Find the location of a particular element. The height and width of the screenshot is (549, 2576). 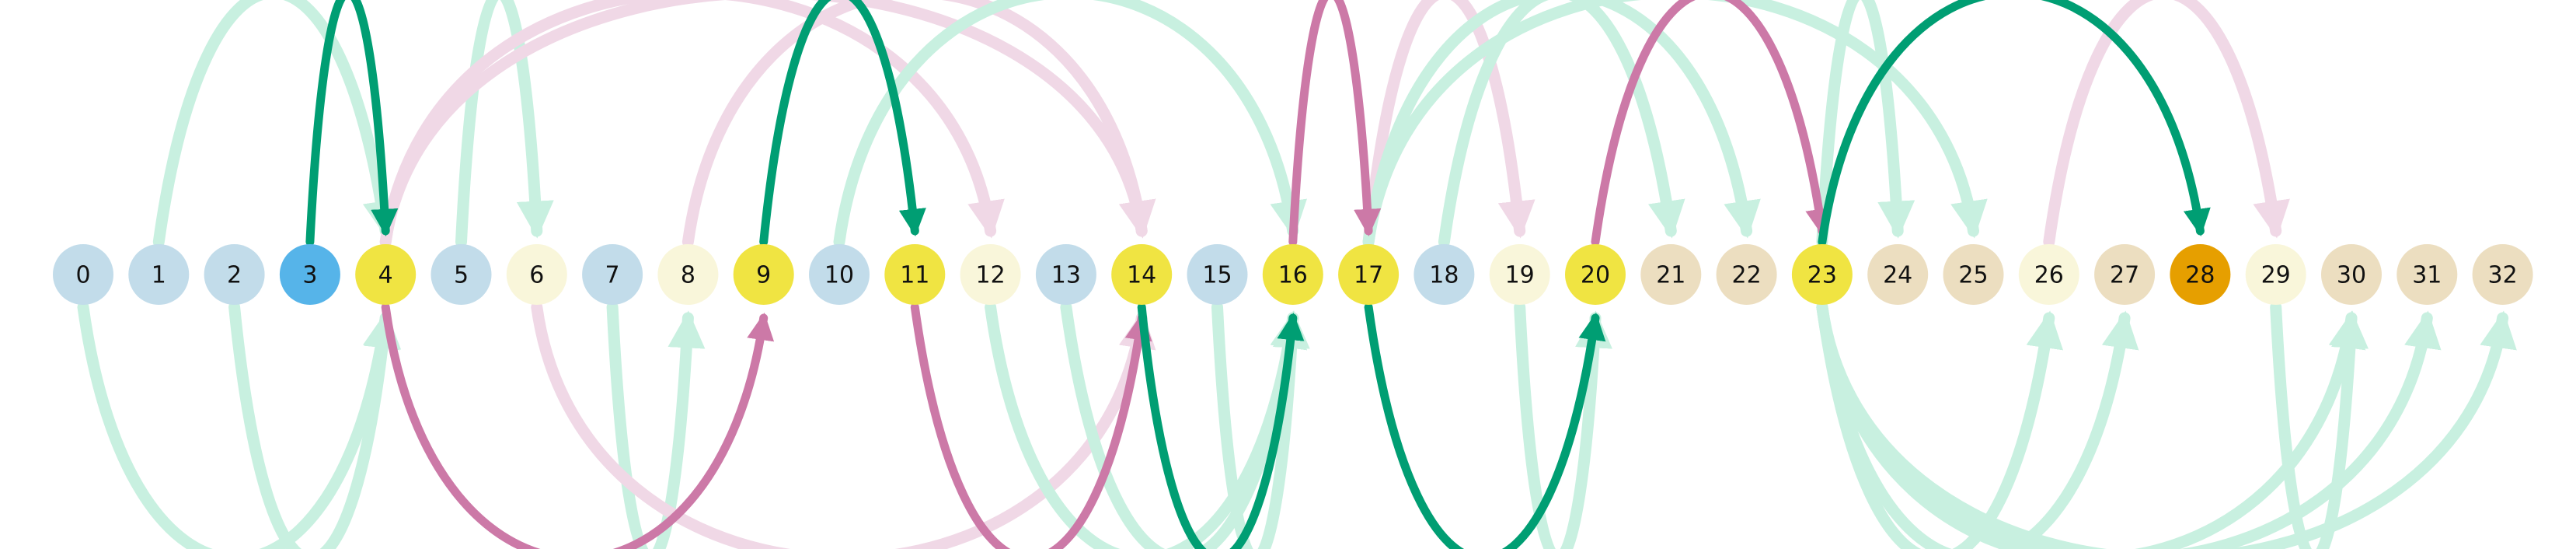

node-label: 17 is located at coordinates (1368, 275).